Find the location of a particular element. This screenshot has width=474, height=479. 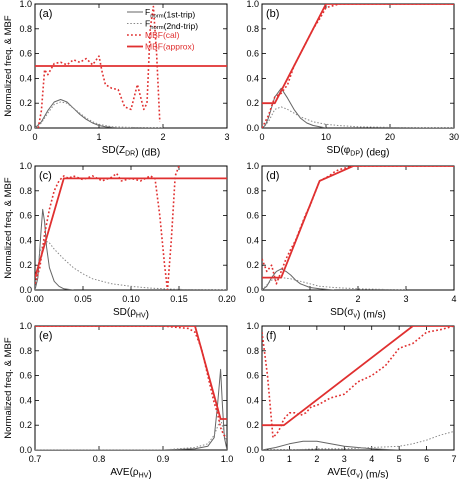

x-tick-label: 0.8 is located at coordinates (99, 459).